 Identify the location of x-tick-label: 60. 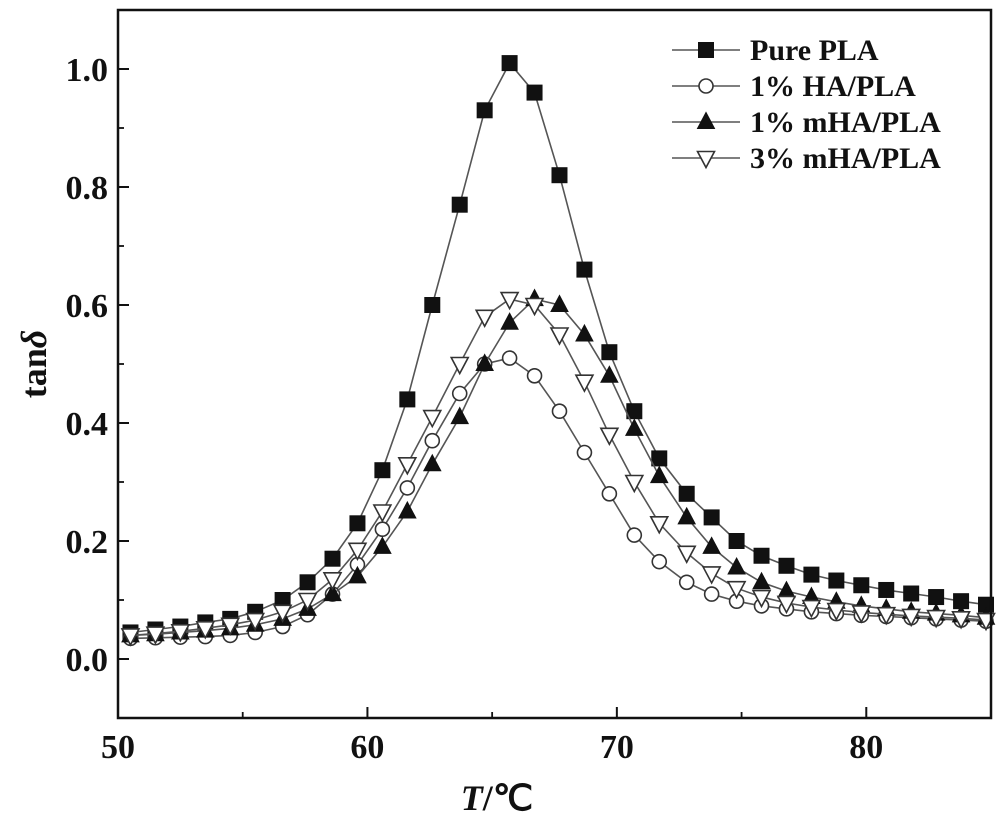
(367, 747).